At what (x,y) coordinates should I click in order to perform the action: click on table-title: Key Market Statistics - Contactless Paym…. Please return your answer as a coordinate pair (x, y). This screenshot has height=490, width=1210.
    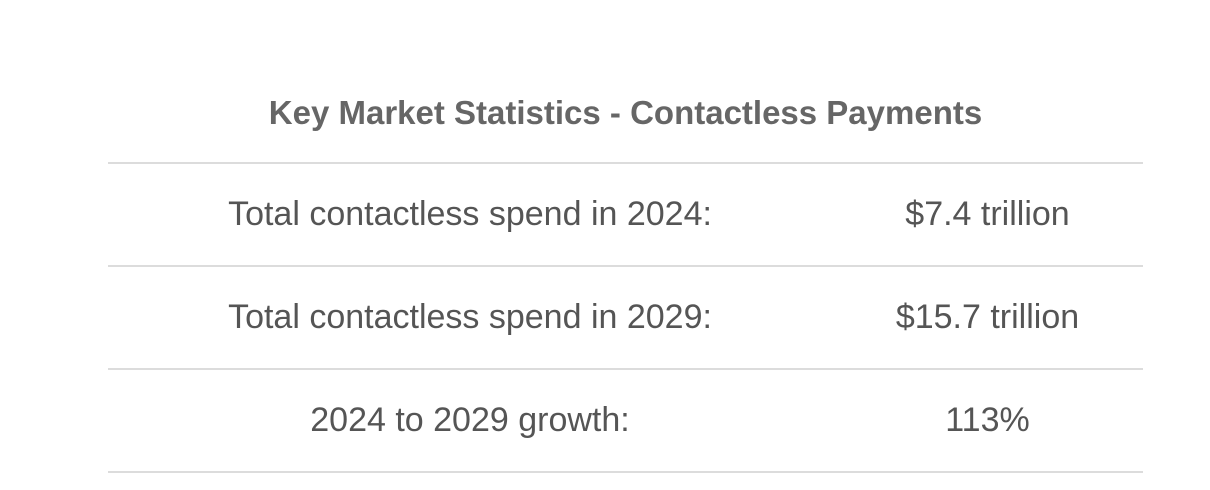
    Looking at the image, I should click on (625, 112).